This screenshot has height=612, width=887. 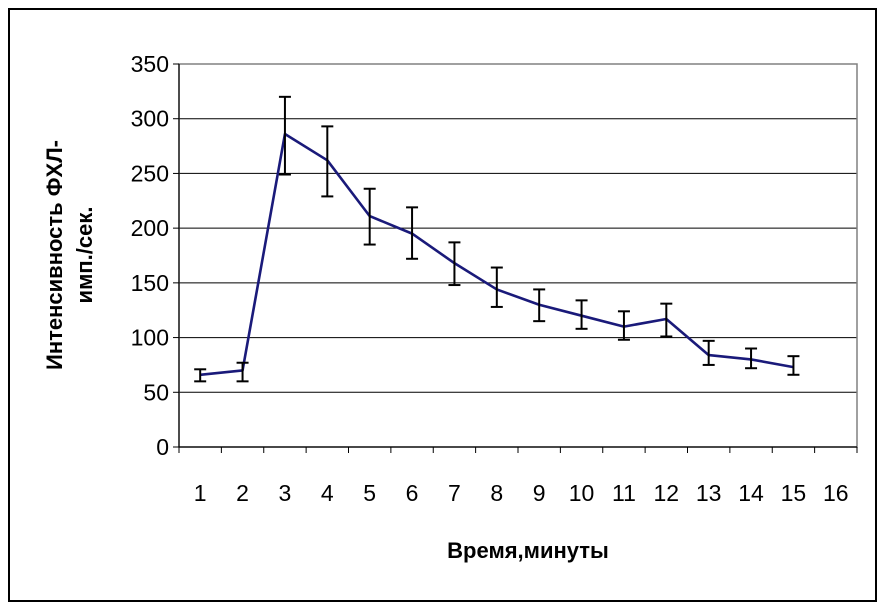 What do you see at coordinates (794, 493) in the screenshot?
I see `x-tick-label: 15` at bounding box center [794, 493].